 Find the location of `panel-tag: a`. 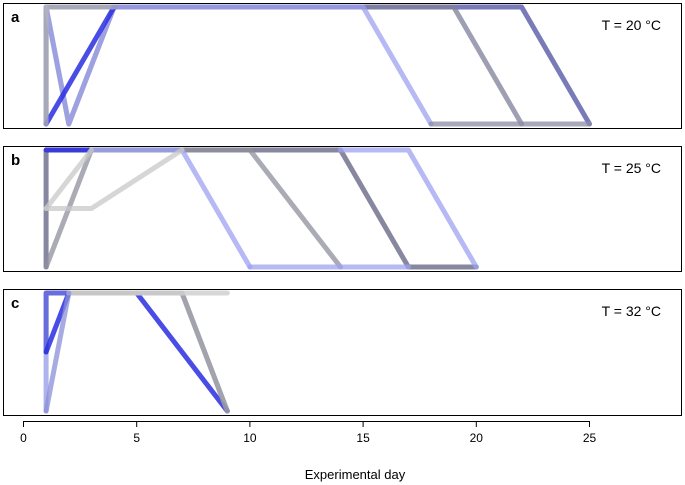

panel-tag: a is located at coordinates (15, 17).